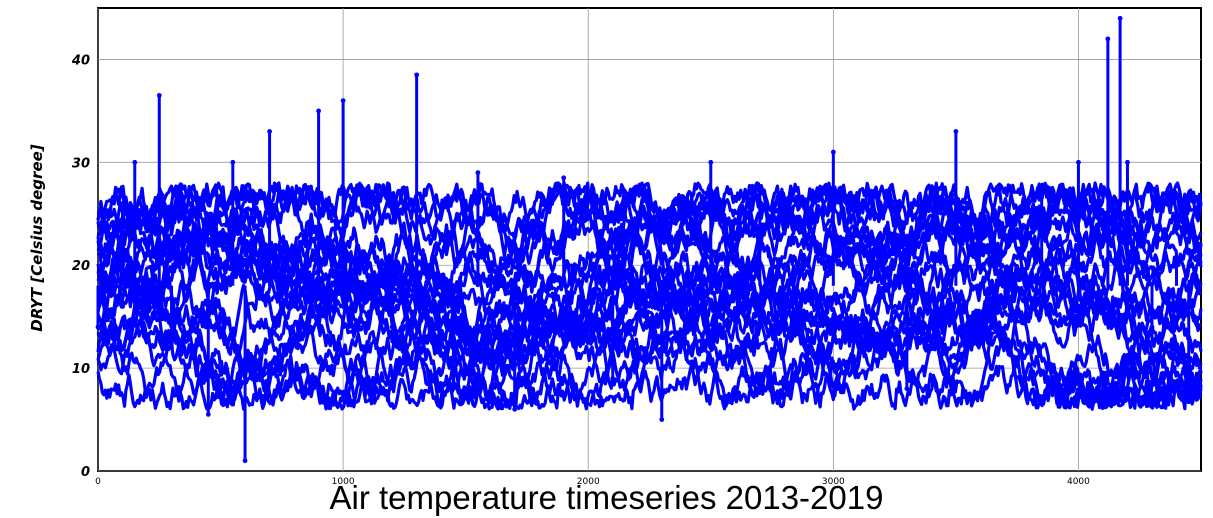 This screenshot has height=518, width=1213. What do you see at coordinates (606, 497) in the screenshot?
I see `chart-title: Air temperature timeseries 2013-2019` at bounding box center [606, 497].